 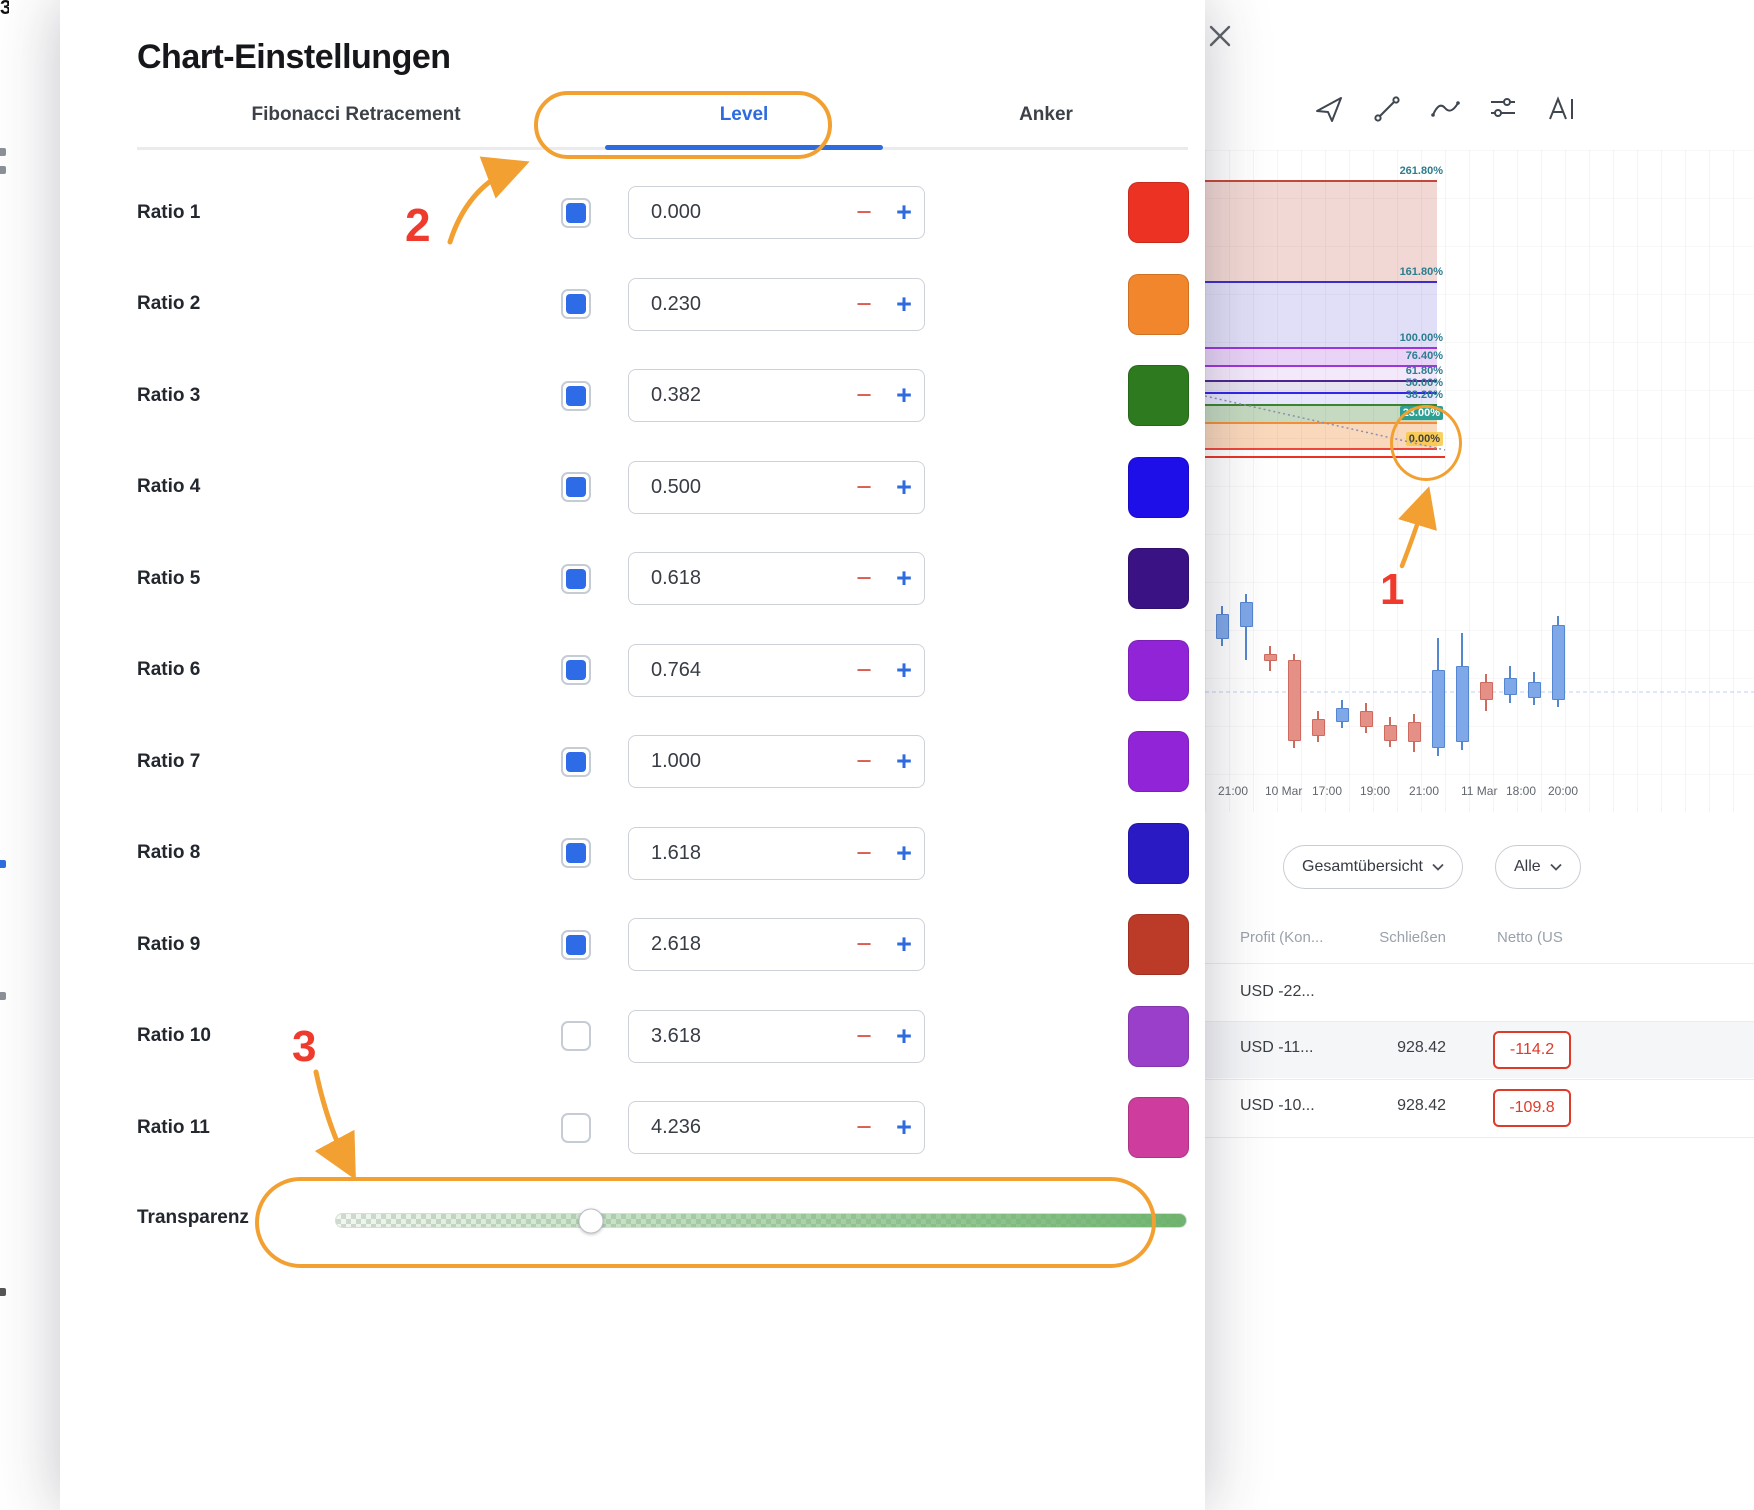 I want to click on active-tab-underline, so click(x=744, y=147).